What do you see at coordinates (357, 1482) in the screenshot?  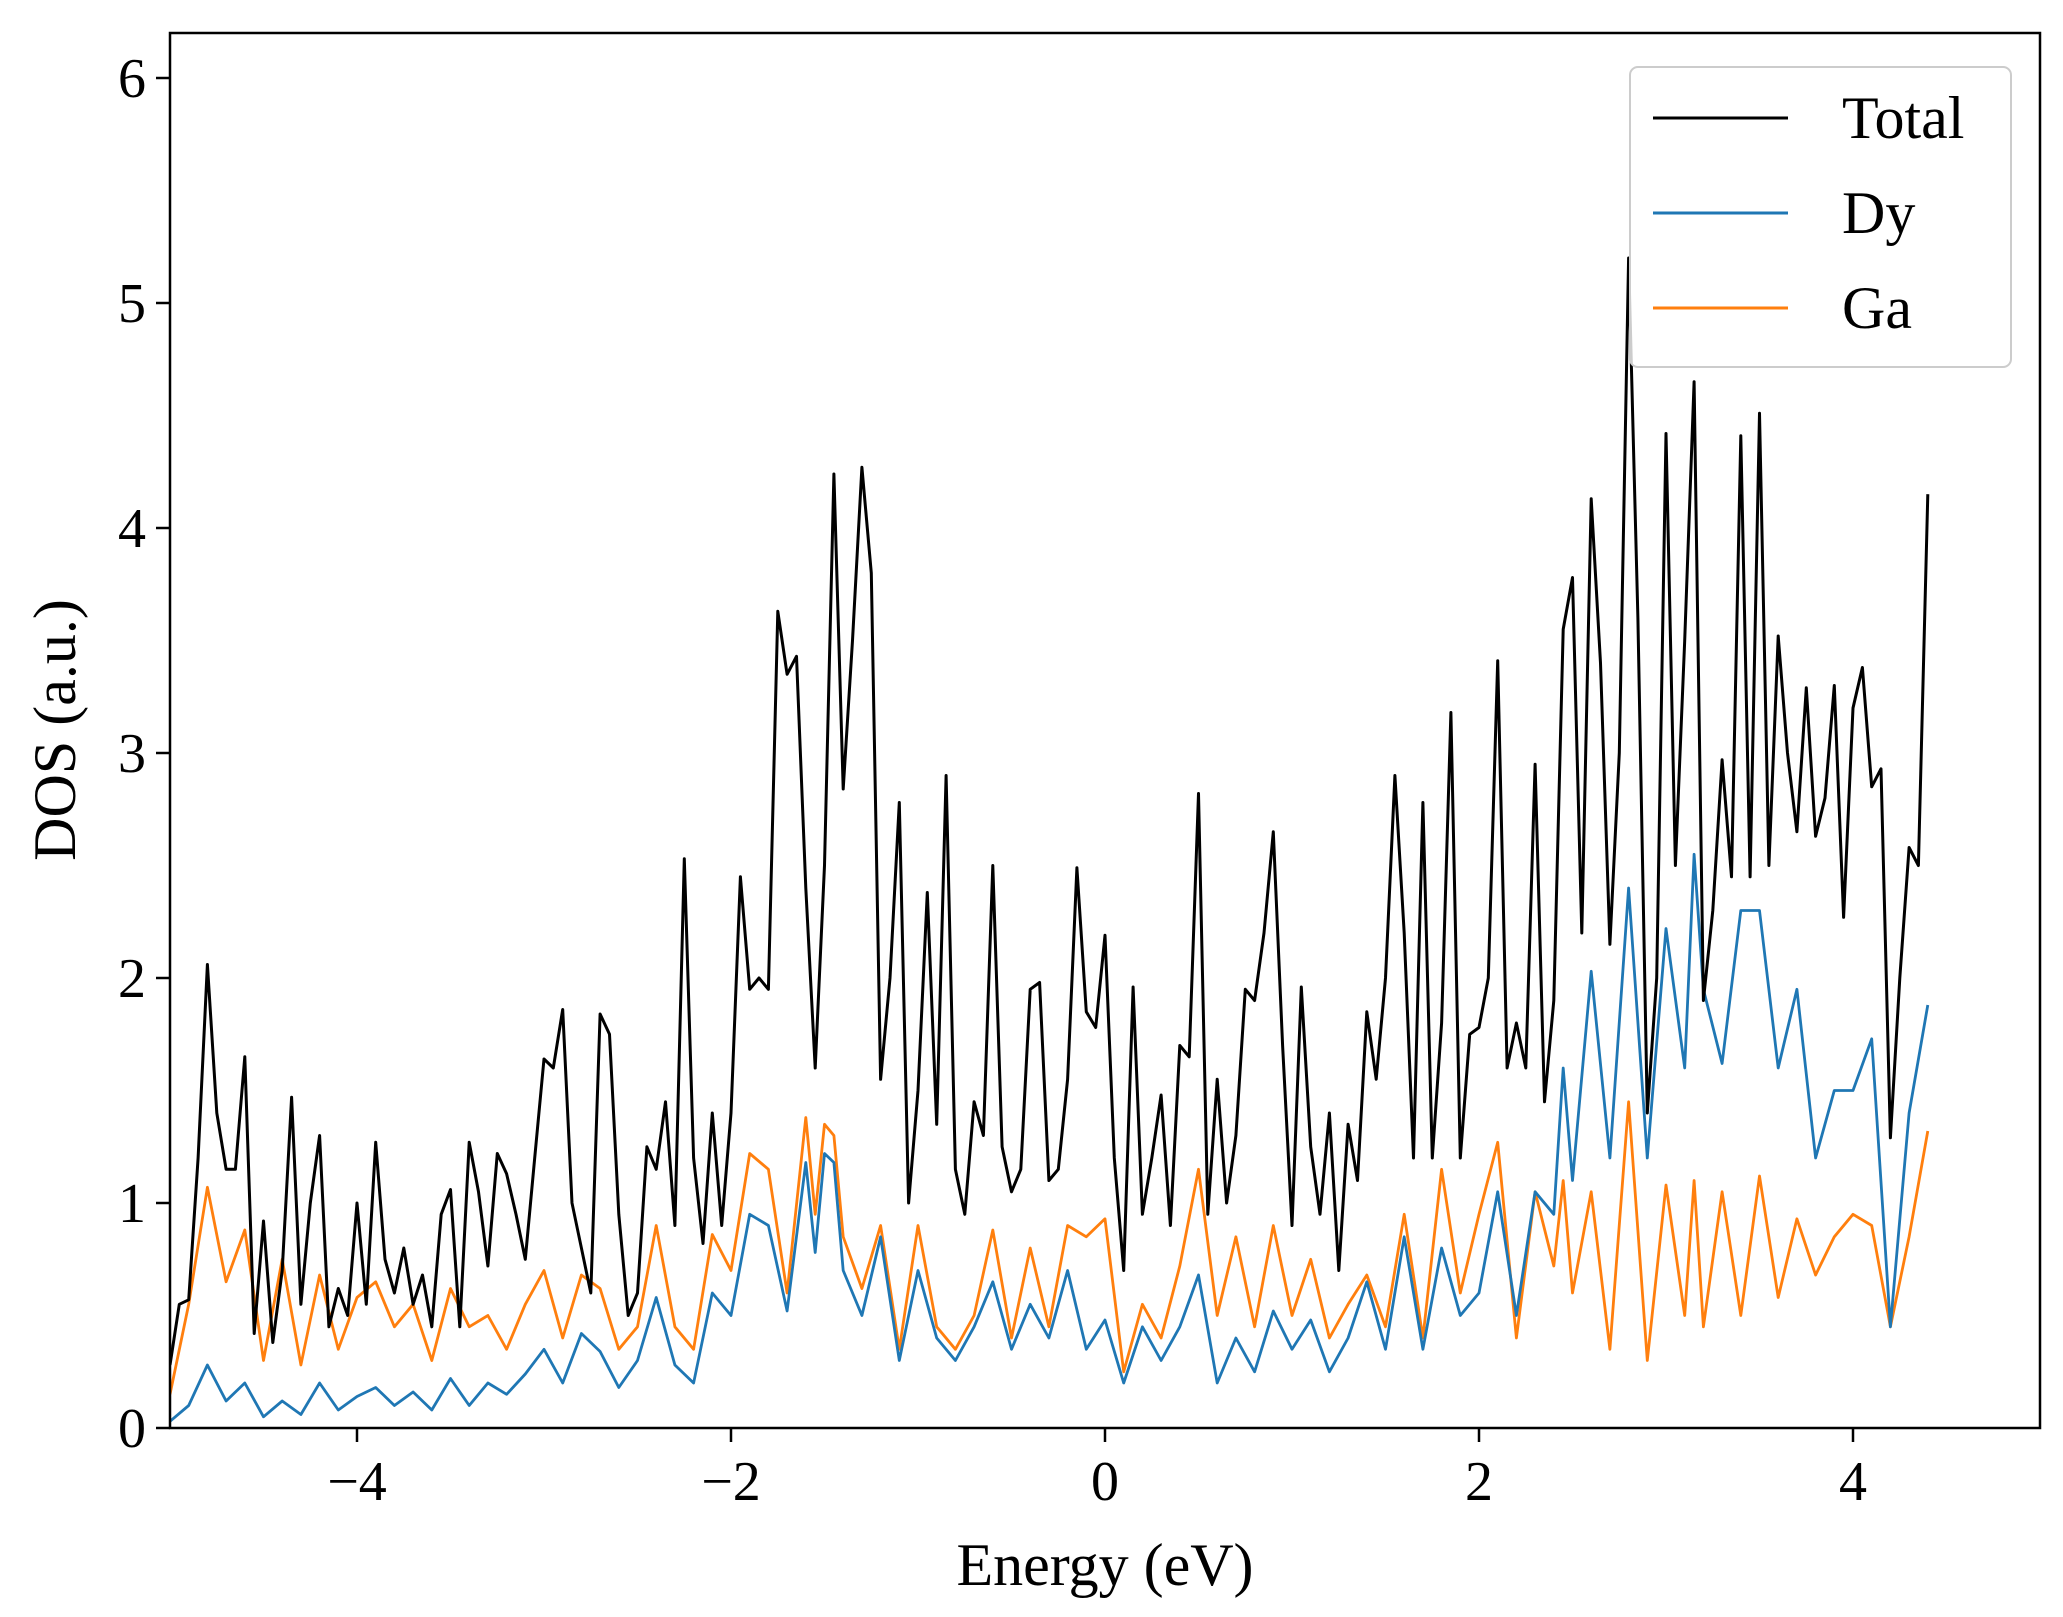 I see `x-tick-label: −4` at bounding box center [357, 1482].